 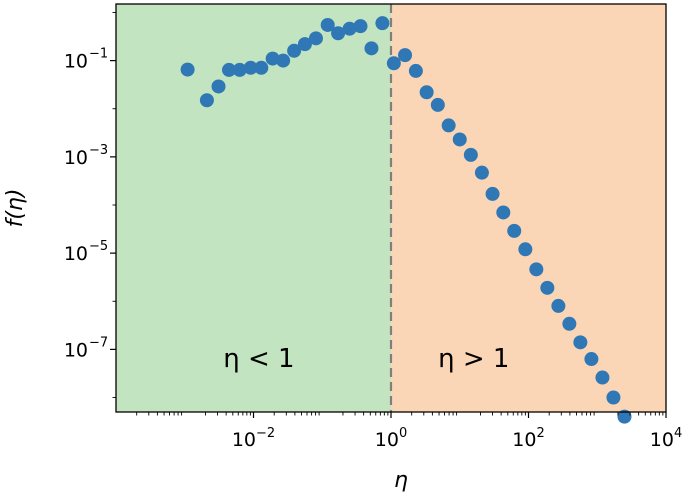 I want to click on y-axis-label: f(η), so click(x=15, y=208).